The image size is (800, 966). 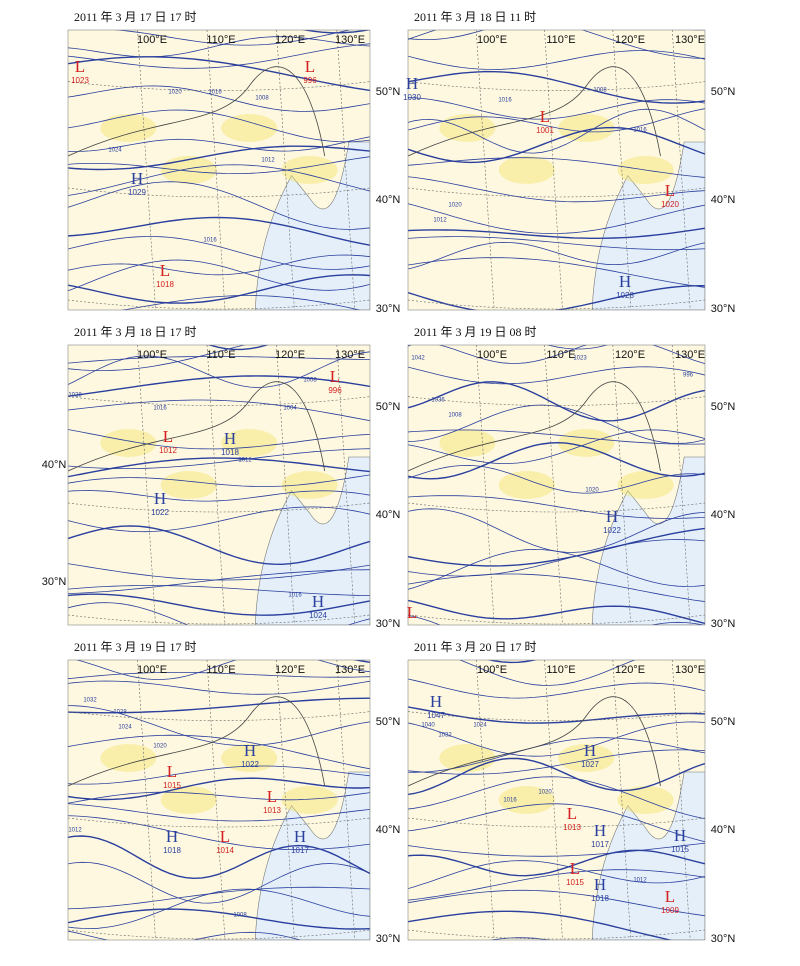 What do you see at coordinates (135, 17) in the screenshot?
I see `panel-title: 2011 年 3 月 17 日 17 时` at bounding box center [135, 17].